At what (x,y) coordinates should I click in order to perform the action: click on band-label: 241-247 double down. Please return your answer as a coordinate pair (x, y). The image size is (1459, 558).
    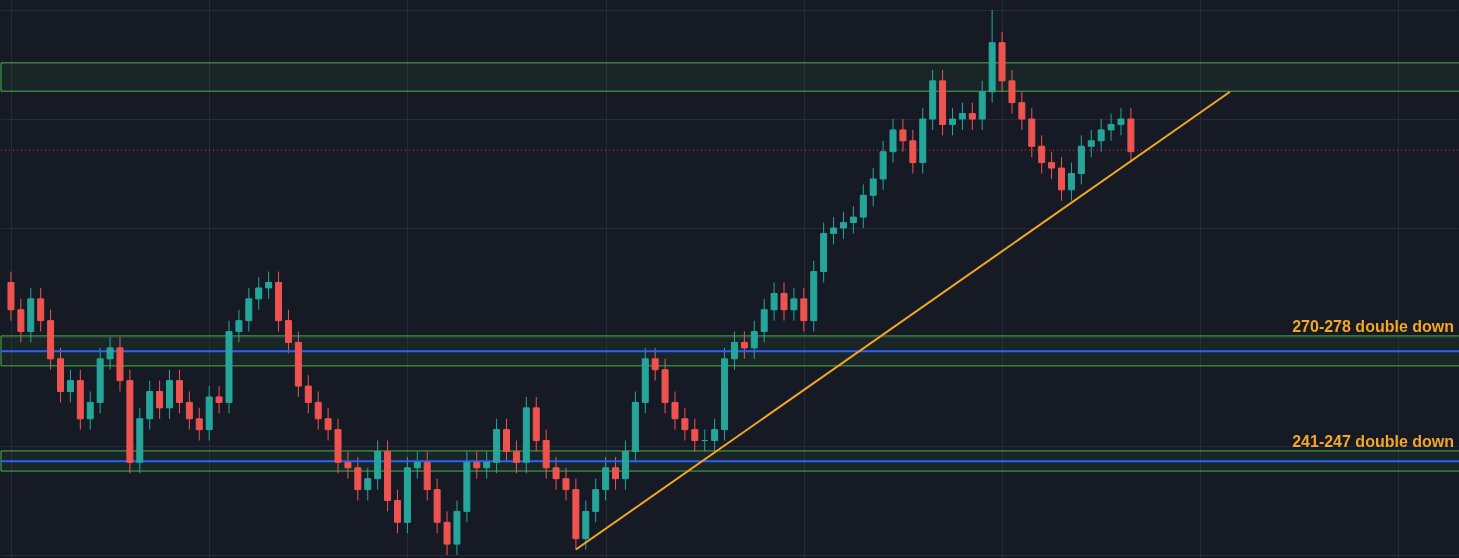
    Looking at the image, I should click on (1373, 441).